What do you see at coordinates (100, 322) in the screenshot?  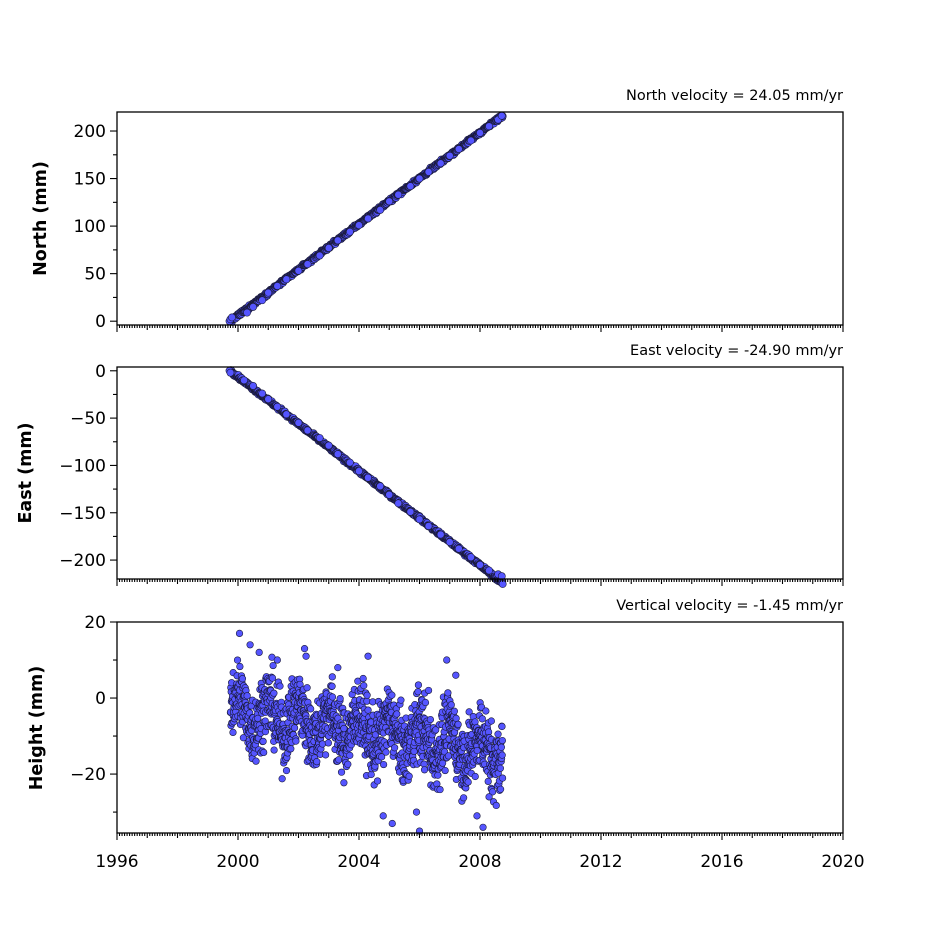 I see `north-y-tick-label: 0` at bounding box center [100, 322].